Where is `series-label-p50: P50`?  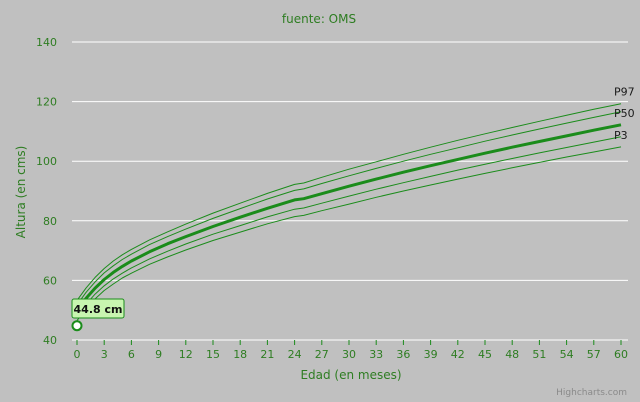 series-label-p50: P50 is located at coordinates (624, 113).